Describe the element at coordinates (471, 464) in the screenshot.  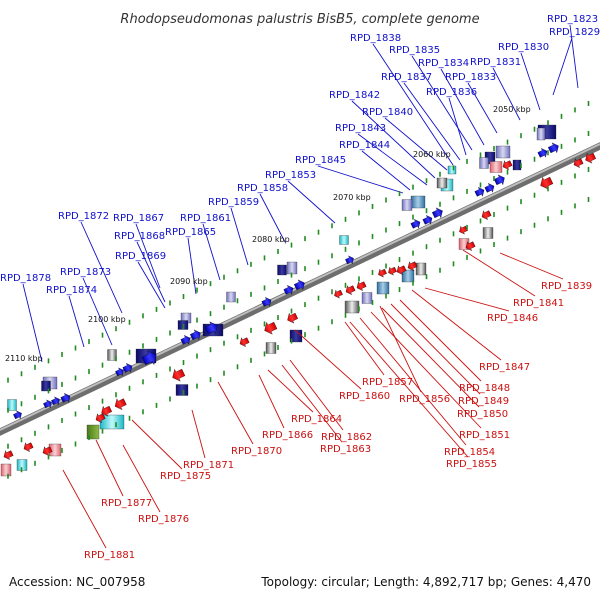
I see `gene-label-bottom: RPD_1855` at that location.